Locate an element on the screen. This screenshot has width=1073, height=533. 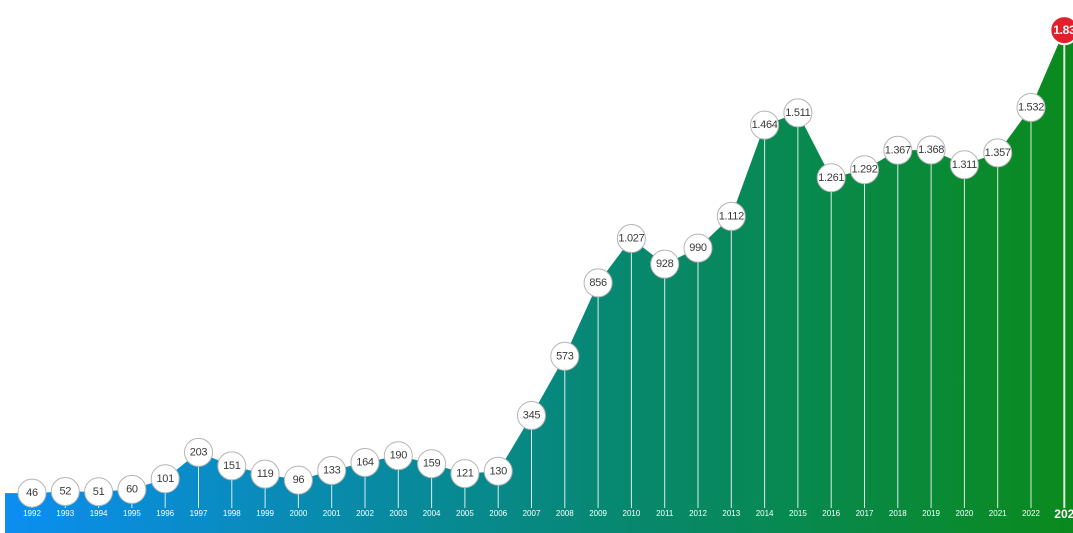
data-label: 51 is located at coordinates (99, 492).